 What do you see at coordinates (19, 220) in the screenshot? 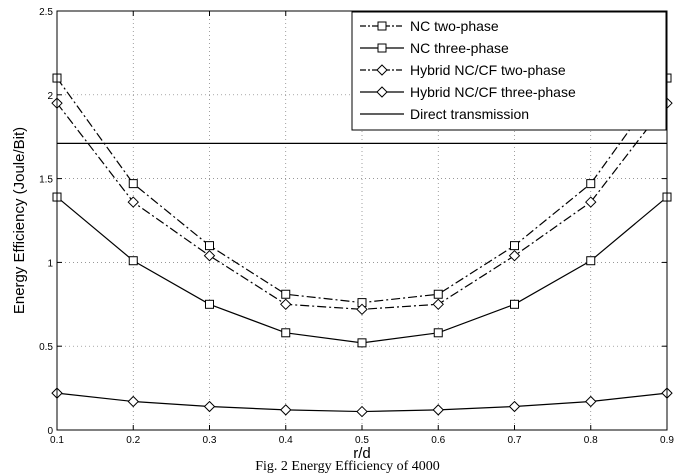
I see `y-axis-label: Energy Efficiency (Joule/Bit)` at bounding box center [19, 220].